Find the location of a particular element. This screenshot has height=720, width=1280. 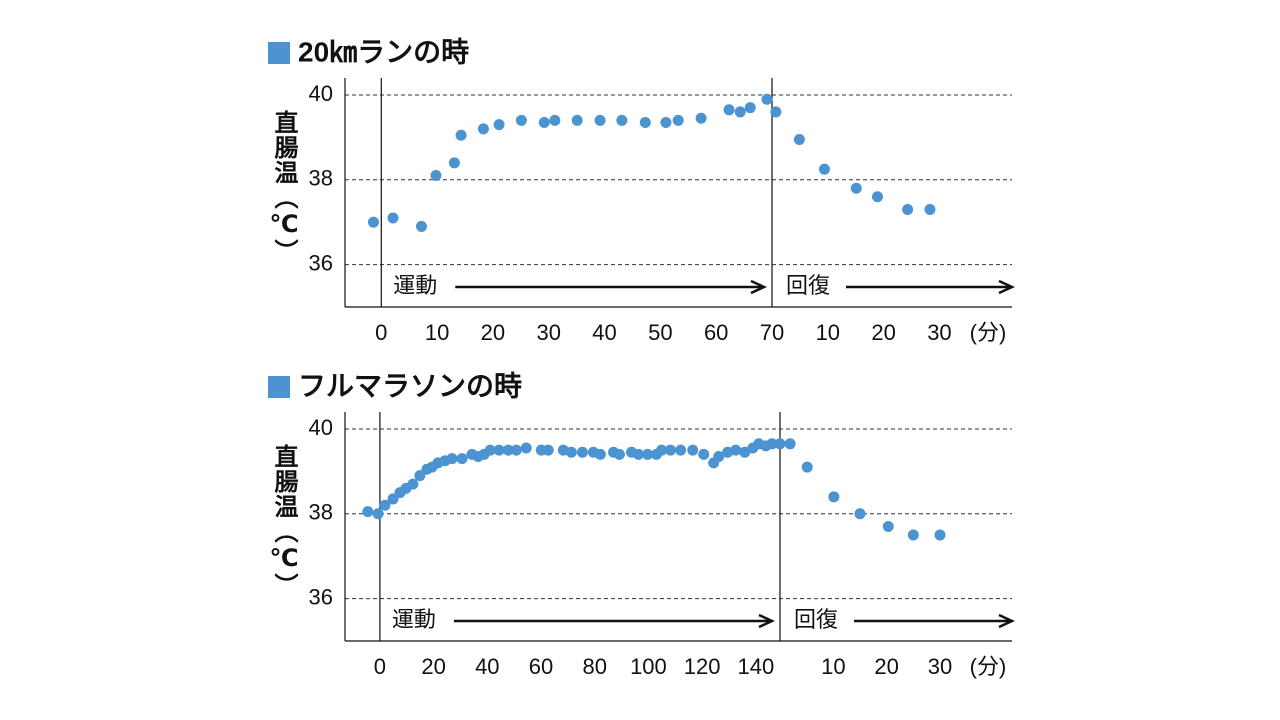

chart-title: 20㎞ランの時 is located at coordinates (383, 51).